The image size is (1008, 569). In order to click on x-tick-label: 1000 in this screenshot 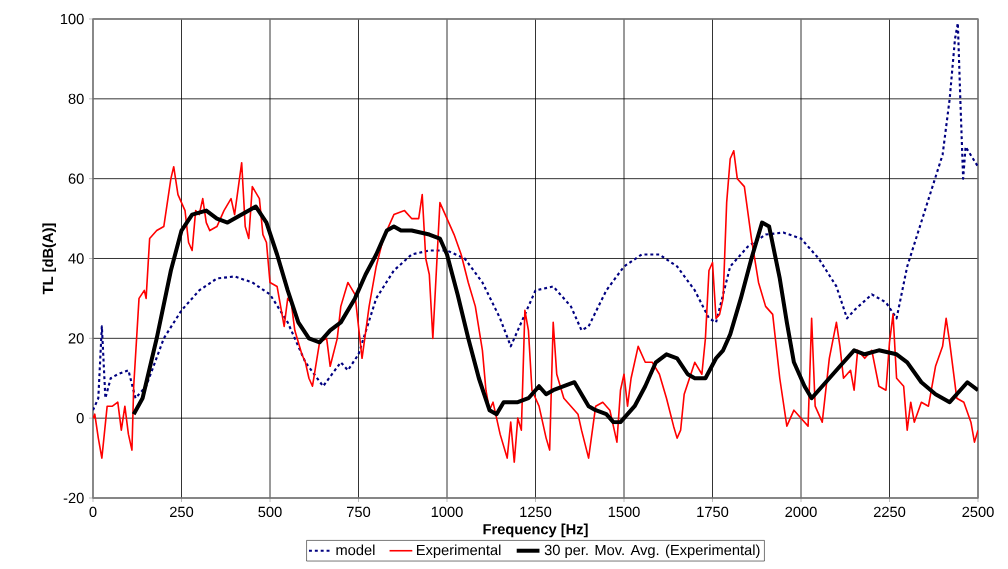, I will do `click(447, 512)`.